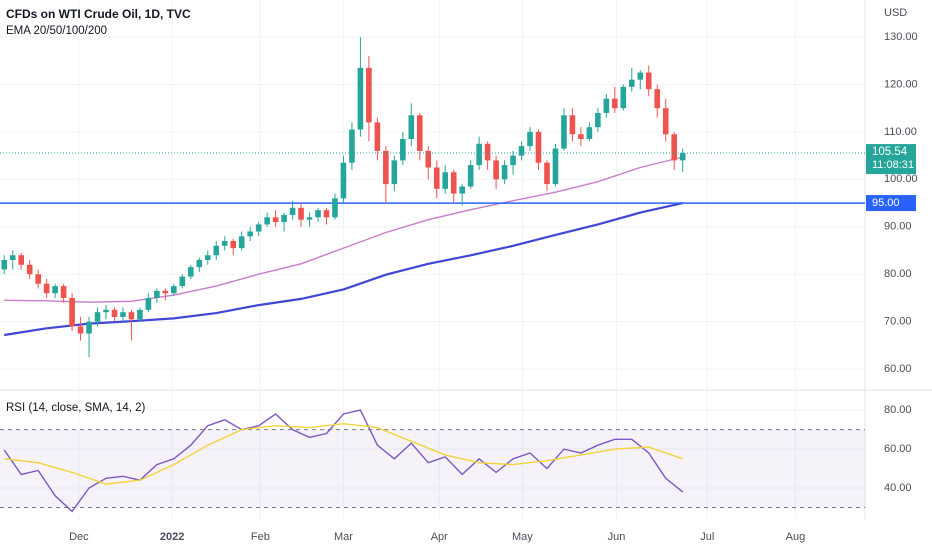 The image size is (932, 550). I want to click on x-tick-label: May, so click(522, 537).